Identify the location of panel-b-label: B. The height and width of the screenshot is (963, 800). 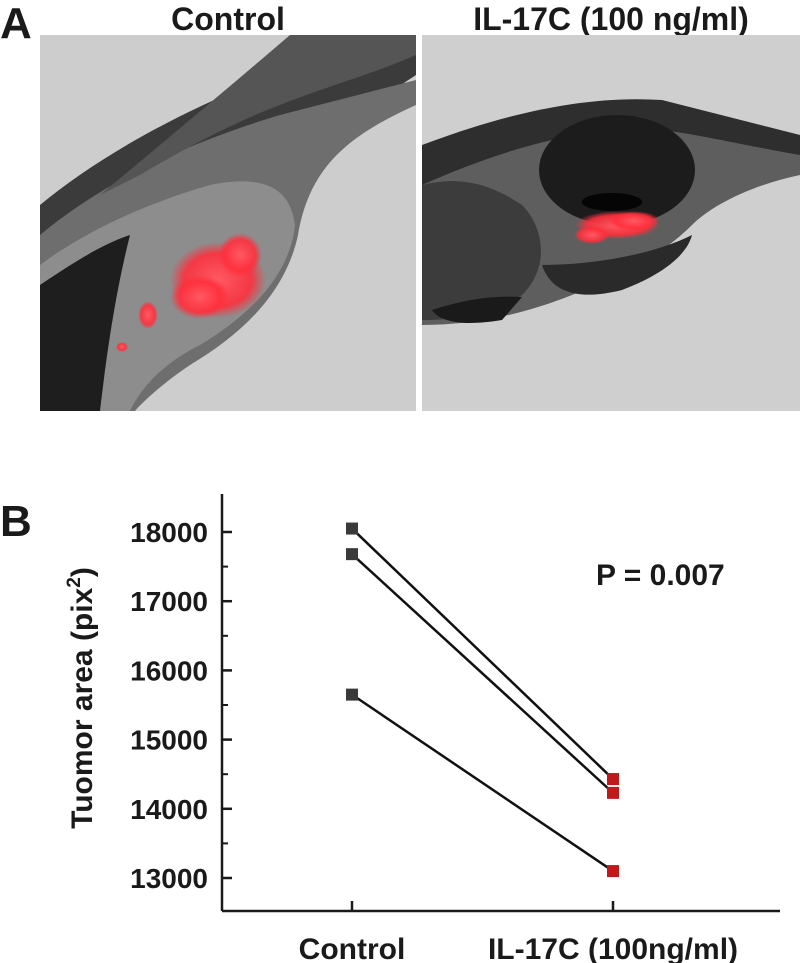
(16, 521).